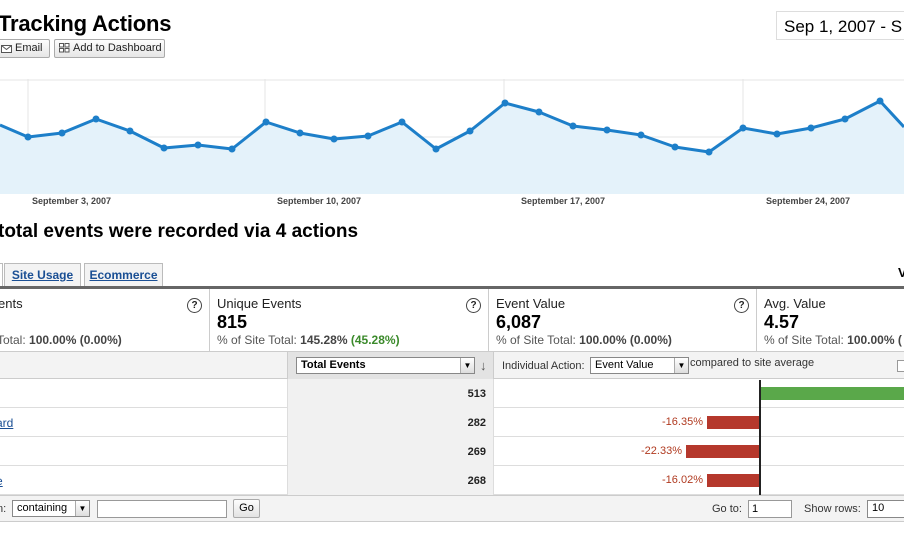 The width and height of the screenshot is (904, 554). What do you see at coordinates (385, 365) in the screenshot?
I see `sort-metric-select: Total Events ▼` at bounding box center [385, 365].